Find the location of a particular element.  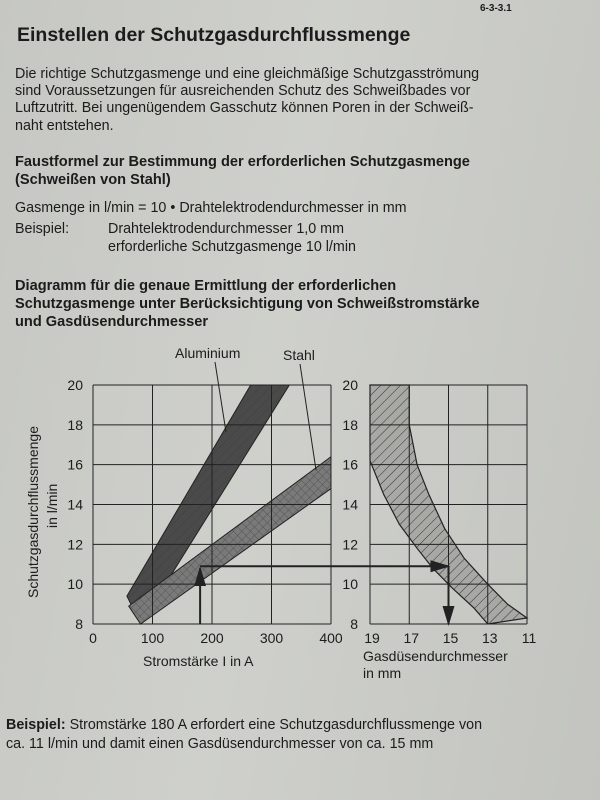

y-tick-label-left: 16 is located at coordinates (75, 465).